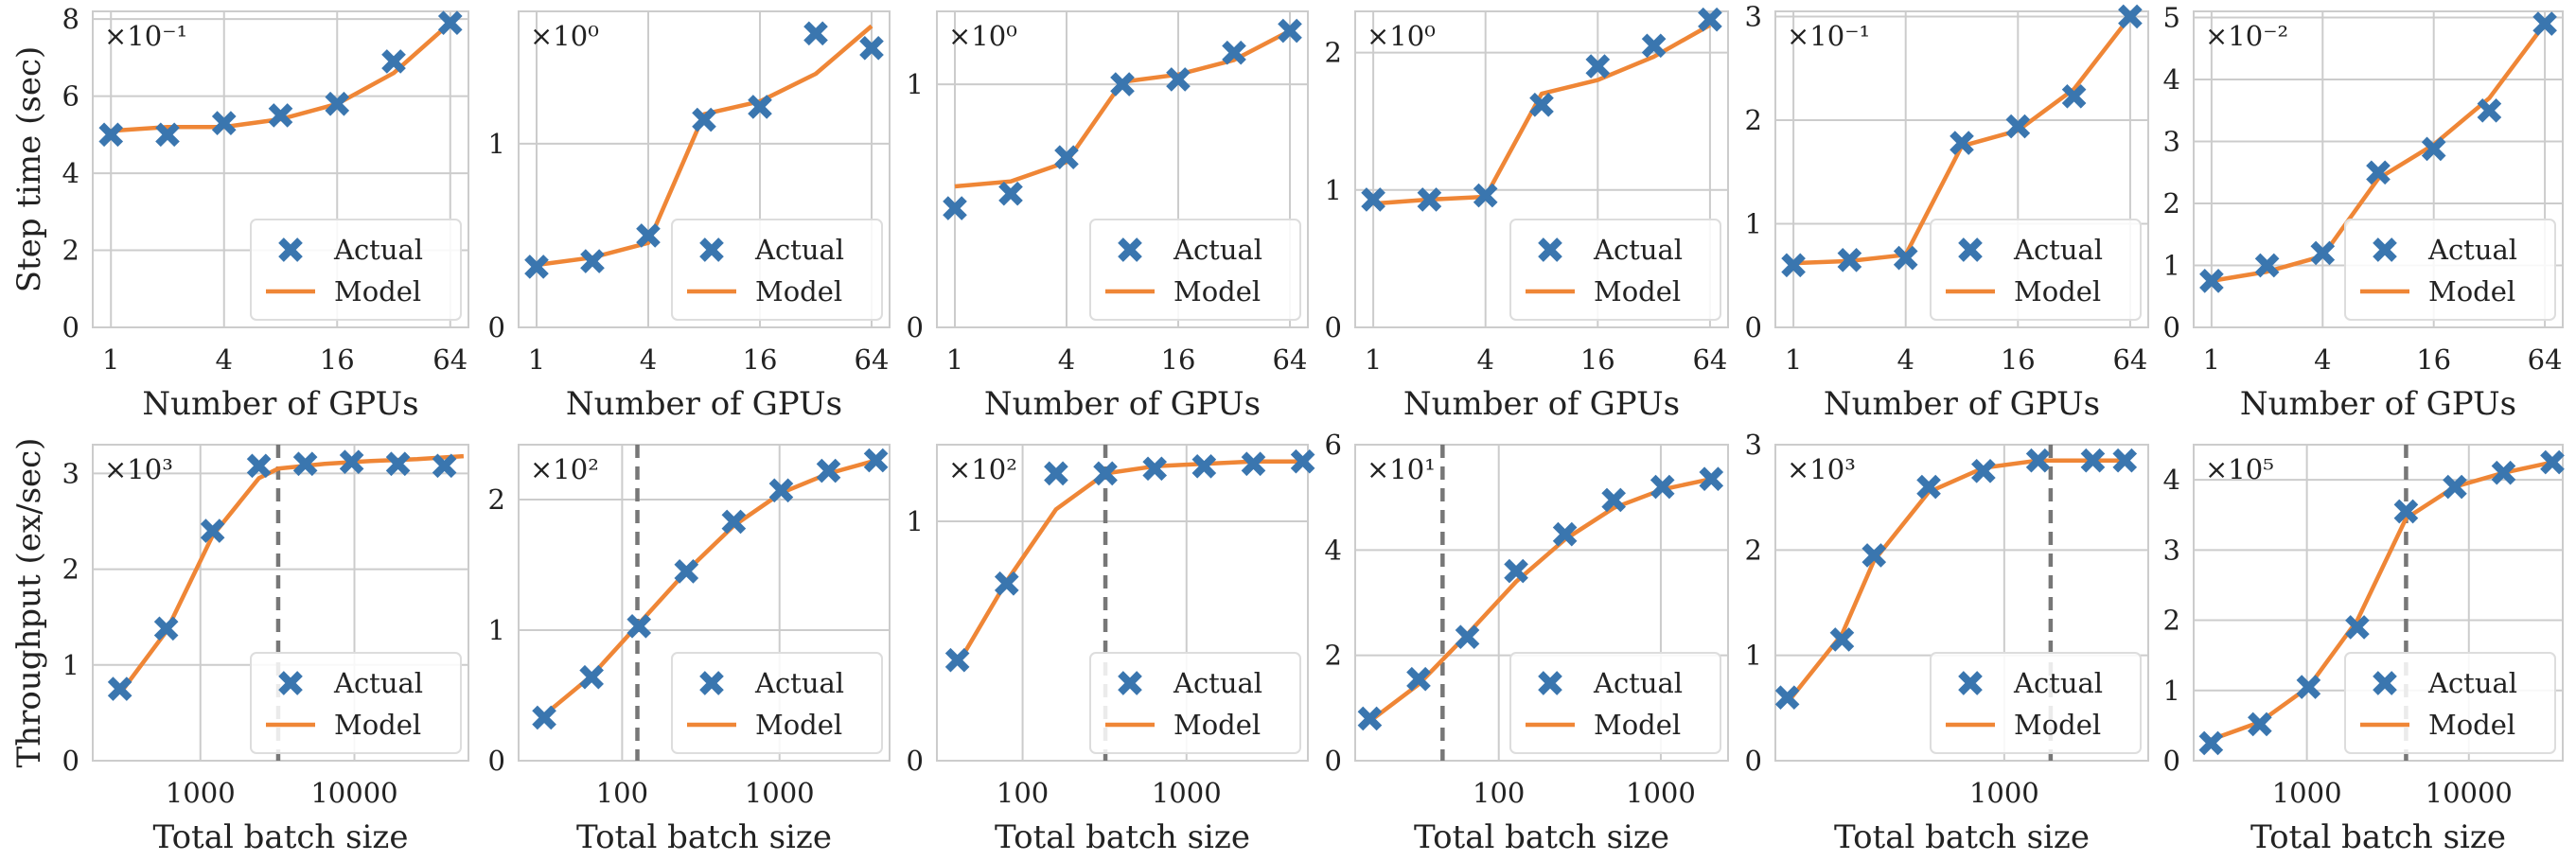 Image resolution: width=2576 pixels, height=861 pixels. Describe the element at coordinates (138, 469) in the screenshot. I see `scale-multiplier: ×10³` at that location.